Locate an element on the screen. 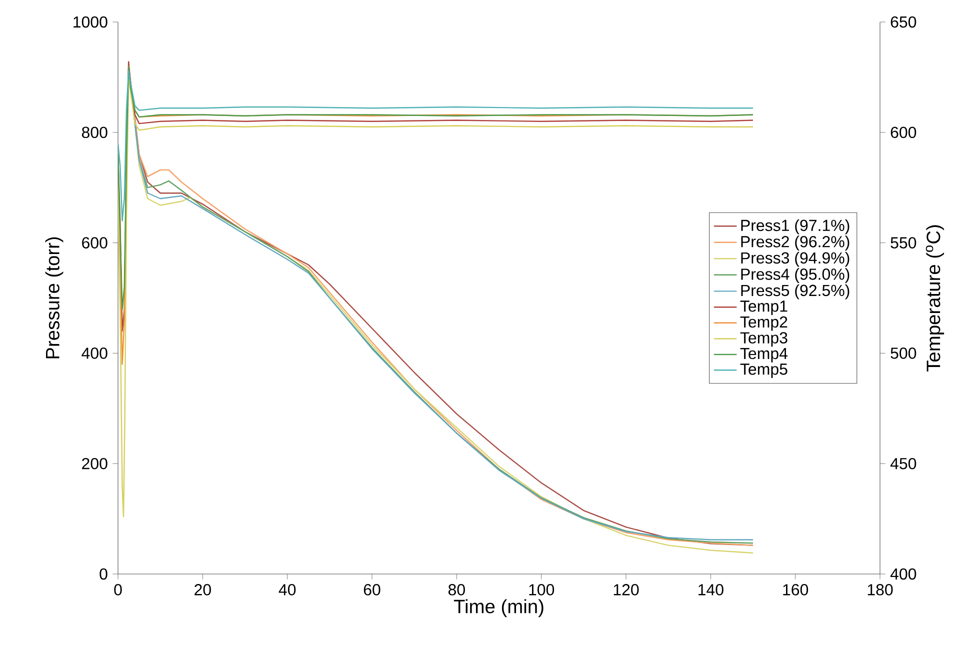 The width and height of the screenshot is (960, 654). x-tick-label: 40 is located at coordinates (287, 590).